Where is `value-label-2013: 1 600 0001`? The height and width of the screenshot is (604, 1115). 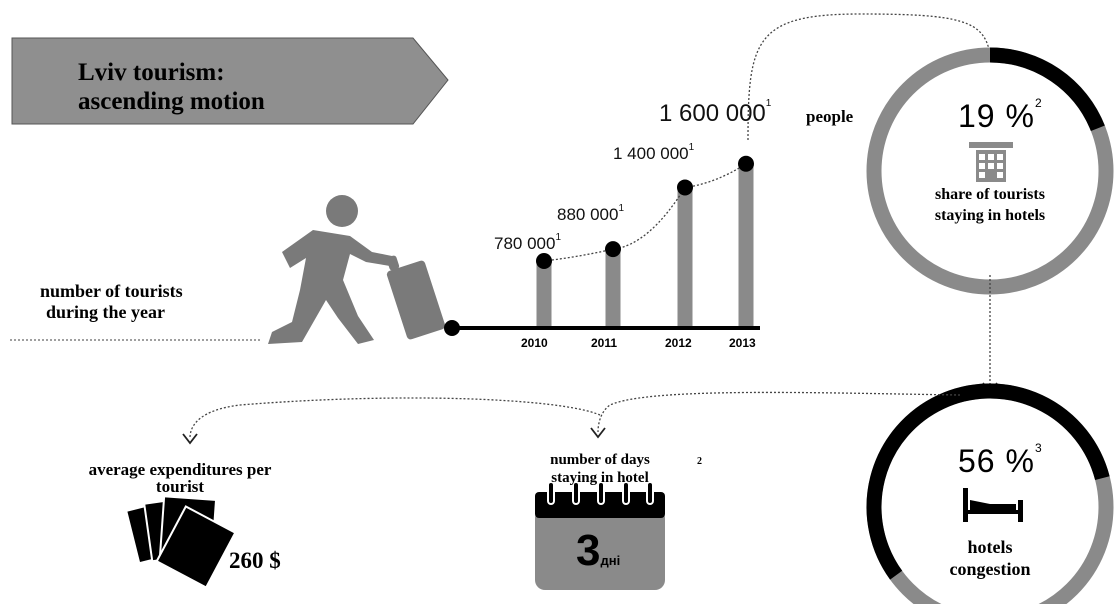
value-label-2013: 1 600 0001 is located at coordinates (715, 114).